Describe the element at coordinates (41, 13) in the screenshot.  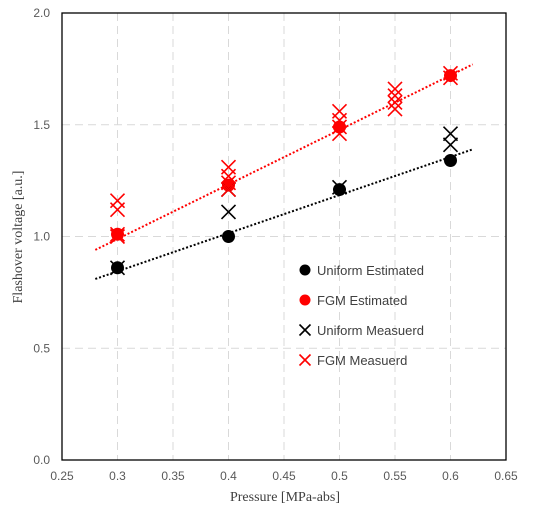
I see `y-tick-label: 2.0` at that location.